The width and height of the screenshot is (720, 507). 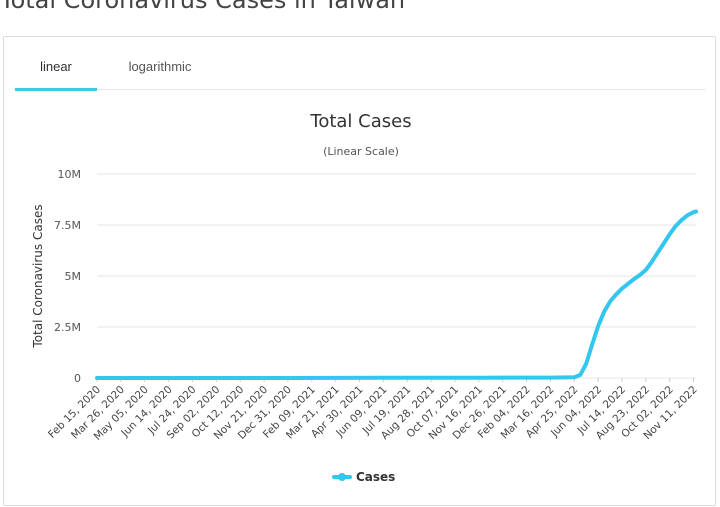 I want to click on y-axis-label: Total Coronavirus Cases, so click(x=38, y=276).